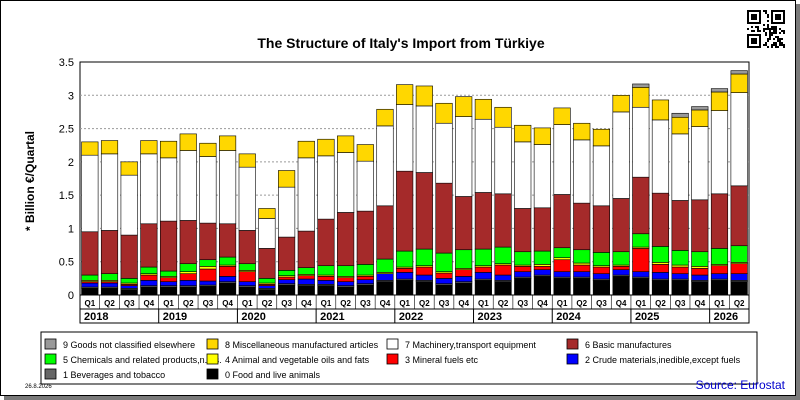 The image size is (800, 400). Describe the element at coordinates (66, 130) in the screenshot. I see `y-tick-label: 2.5` at that location.